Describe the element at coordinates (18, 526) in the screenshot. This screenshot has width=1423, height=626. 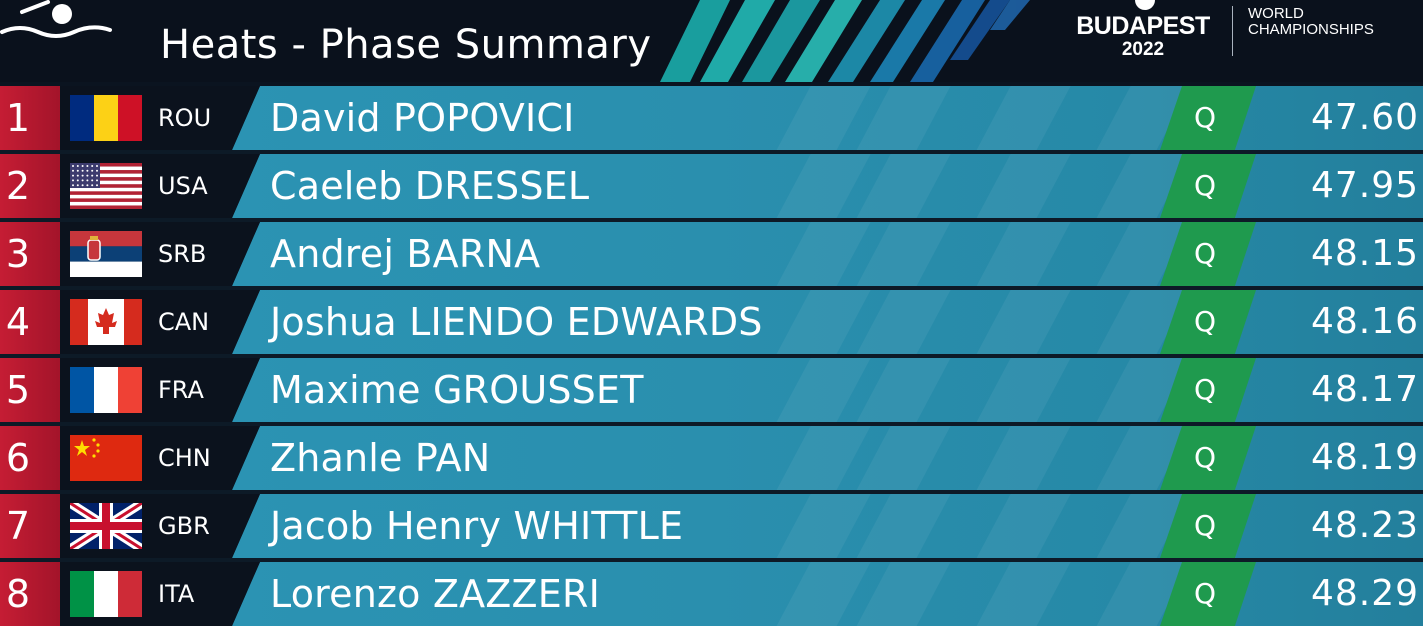
I see `rank-number: 7` at that location.